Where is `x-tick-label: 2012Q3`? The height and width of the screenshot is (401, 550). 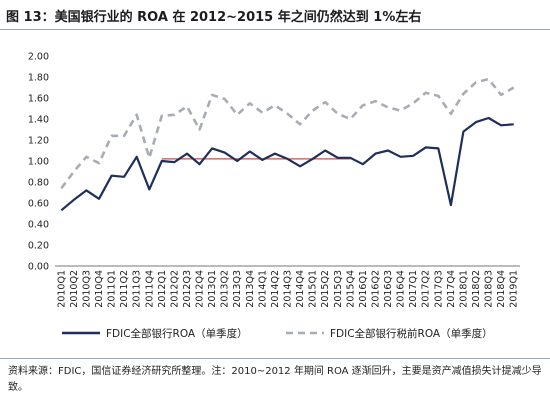 x-tick-label: 2012Q3 is located at coordinates (187, 289).